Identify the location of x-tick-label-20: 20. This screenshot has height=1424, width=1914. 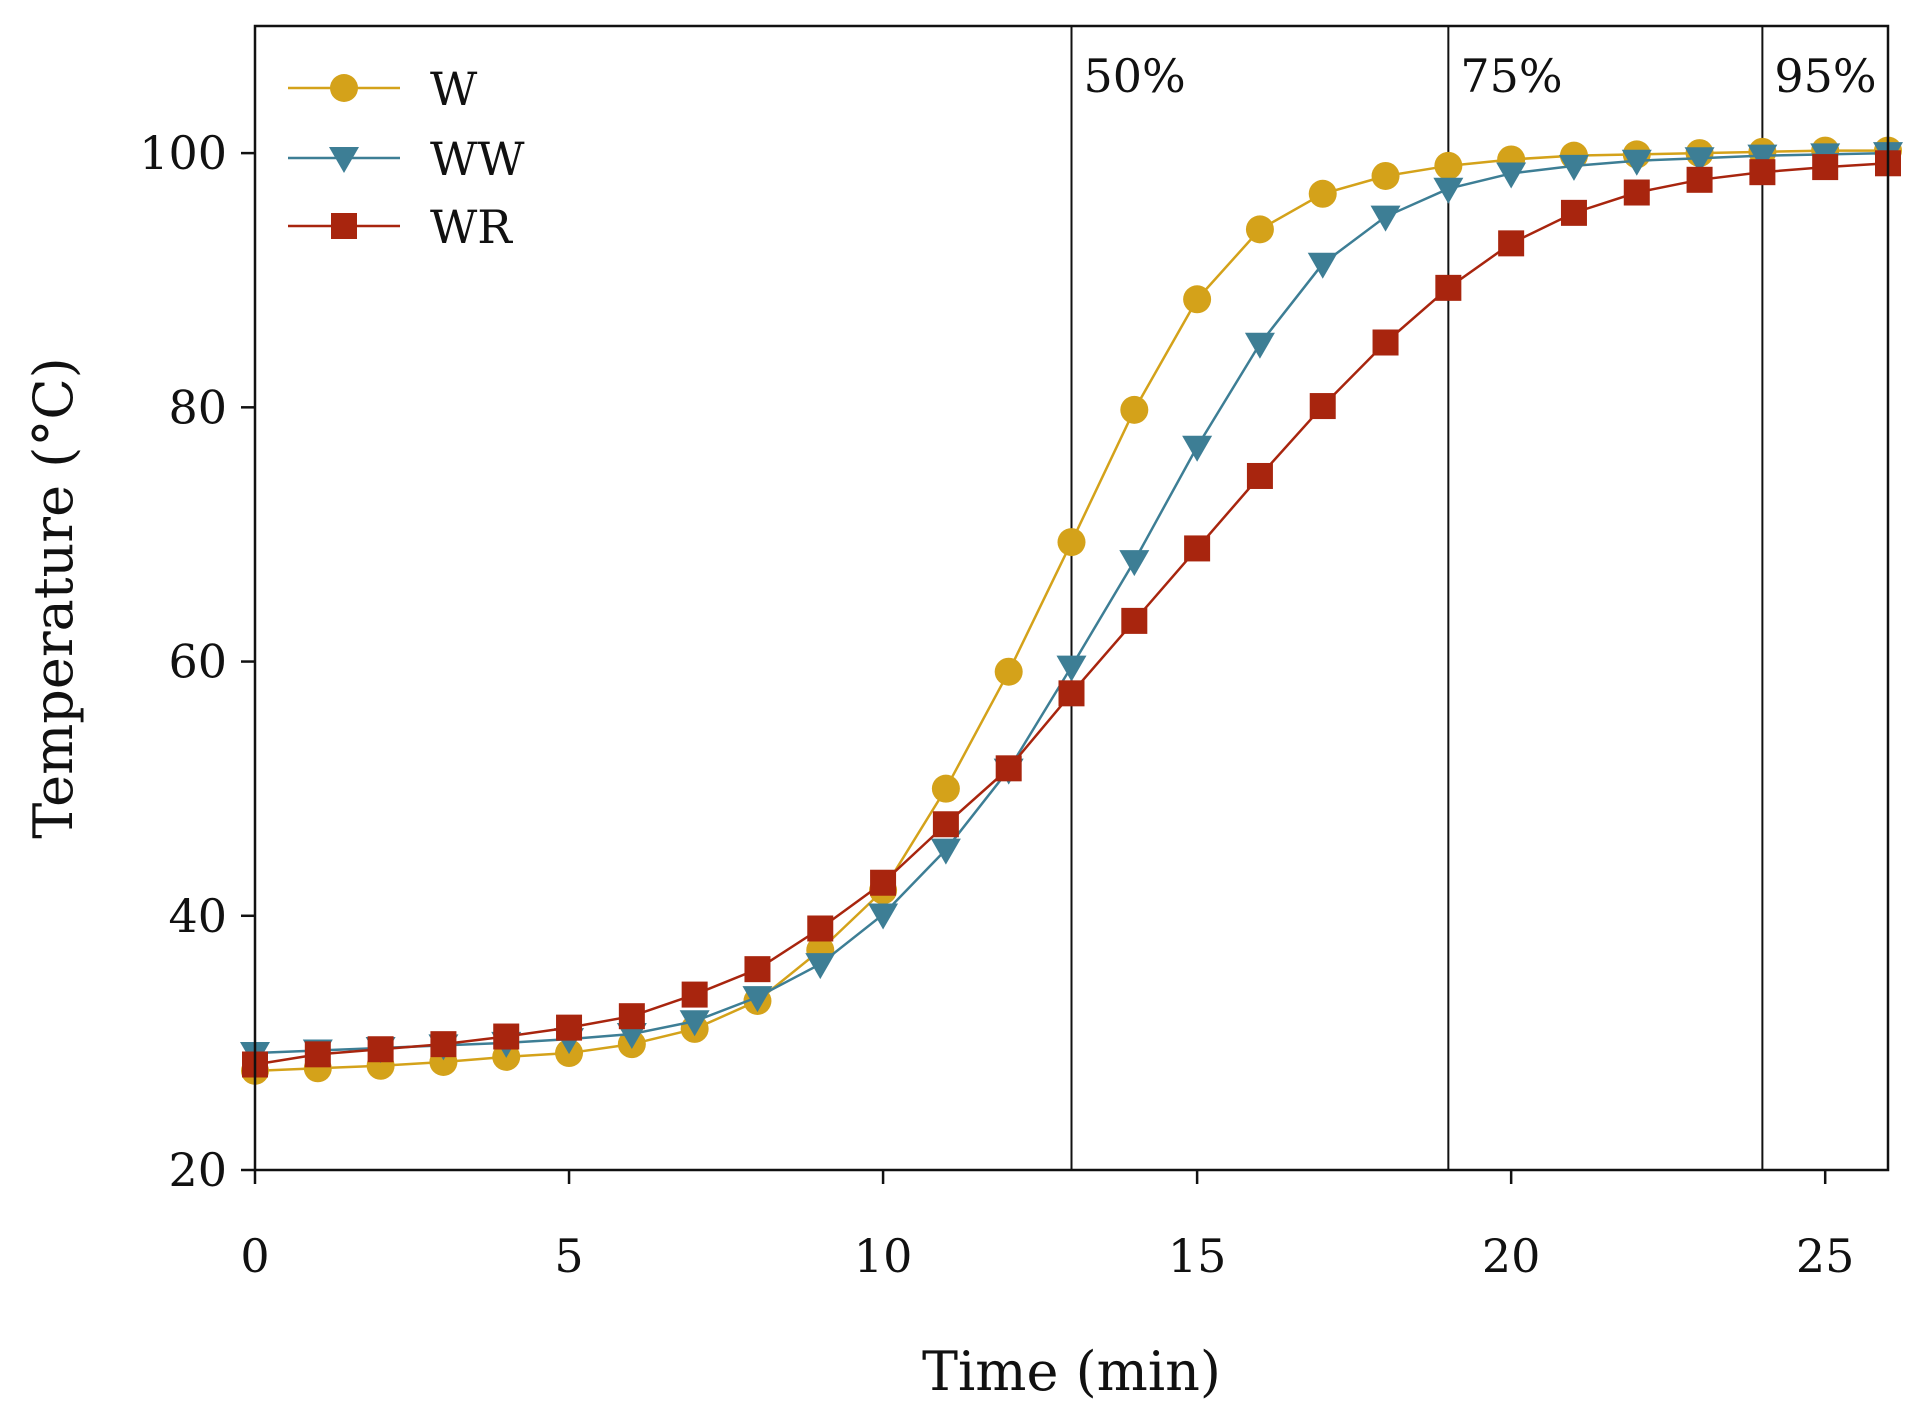
(1511, 1256).